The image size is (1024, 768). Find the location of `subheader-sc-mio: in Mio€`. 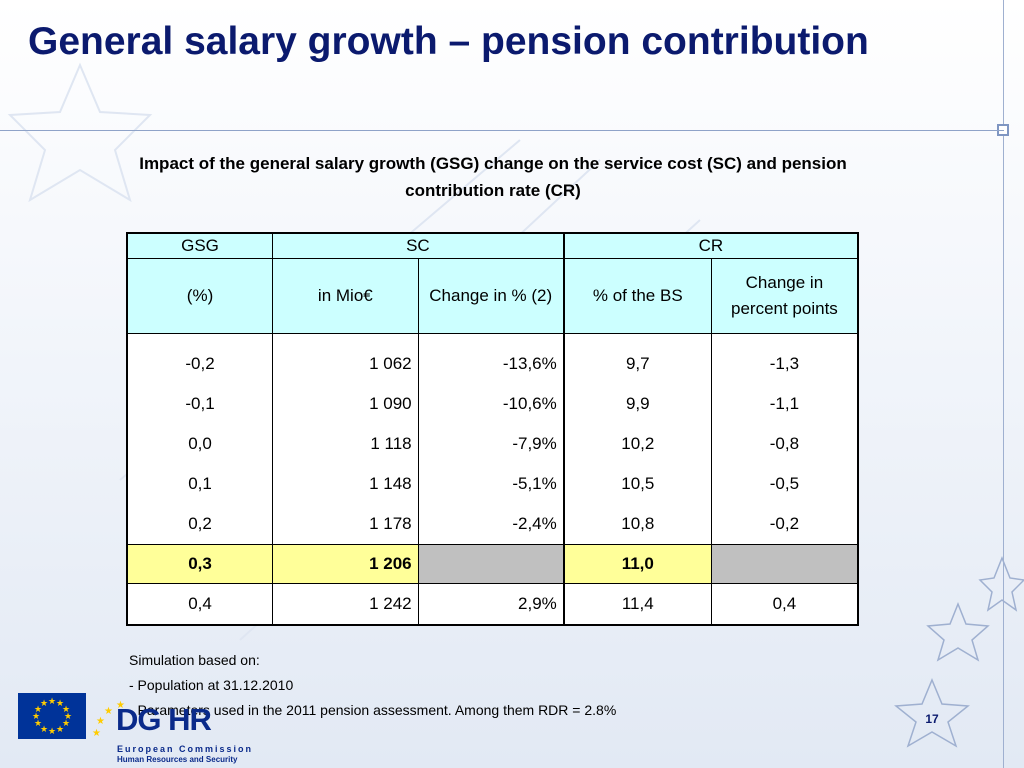

subheader-sc-mio: in Mio€ is located at coordinates (345, 296).